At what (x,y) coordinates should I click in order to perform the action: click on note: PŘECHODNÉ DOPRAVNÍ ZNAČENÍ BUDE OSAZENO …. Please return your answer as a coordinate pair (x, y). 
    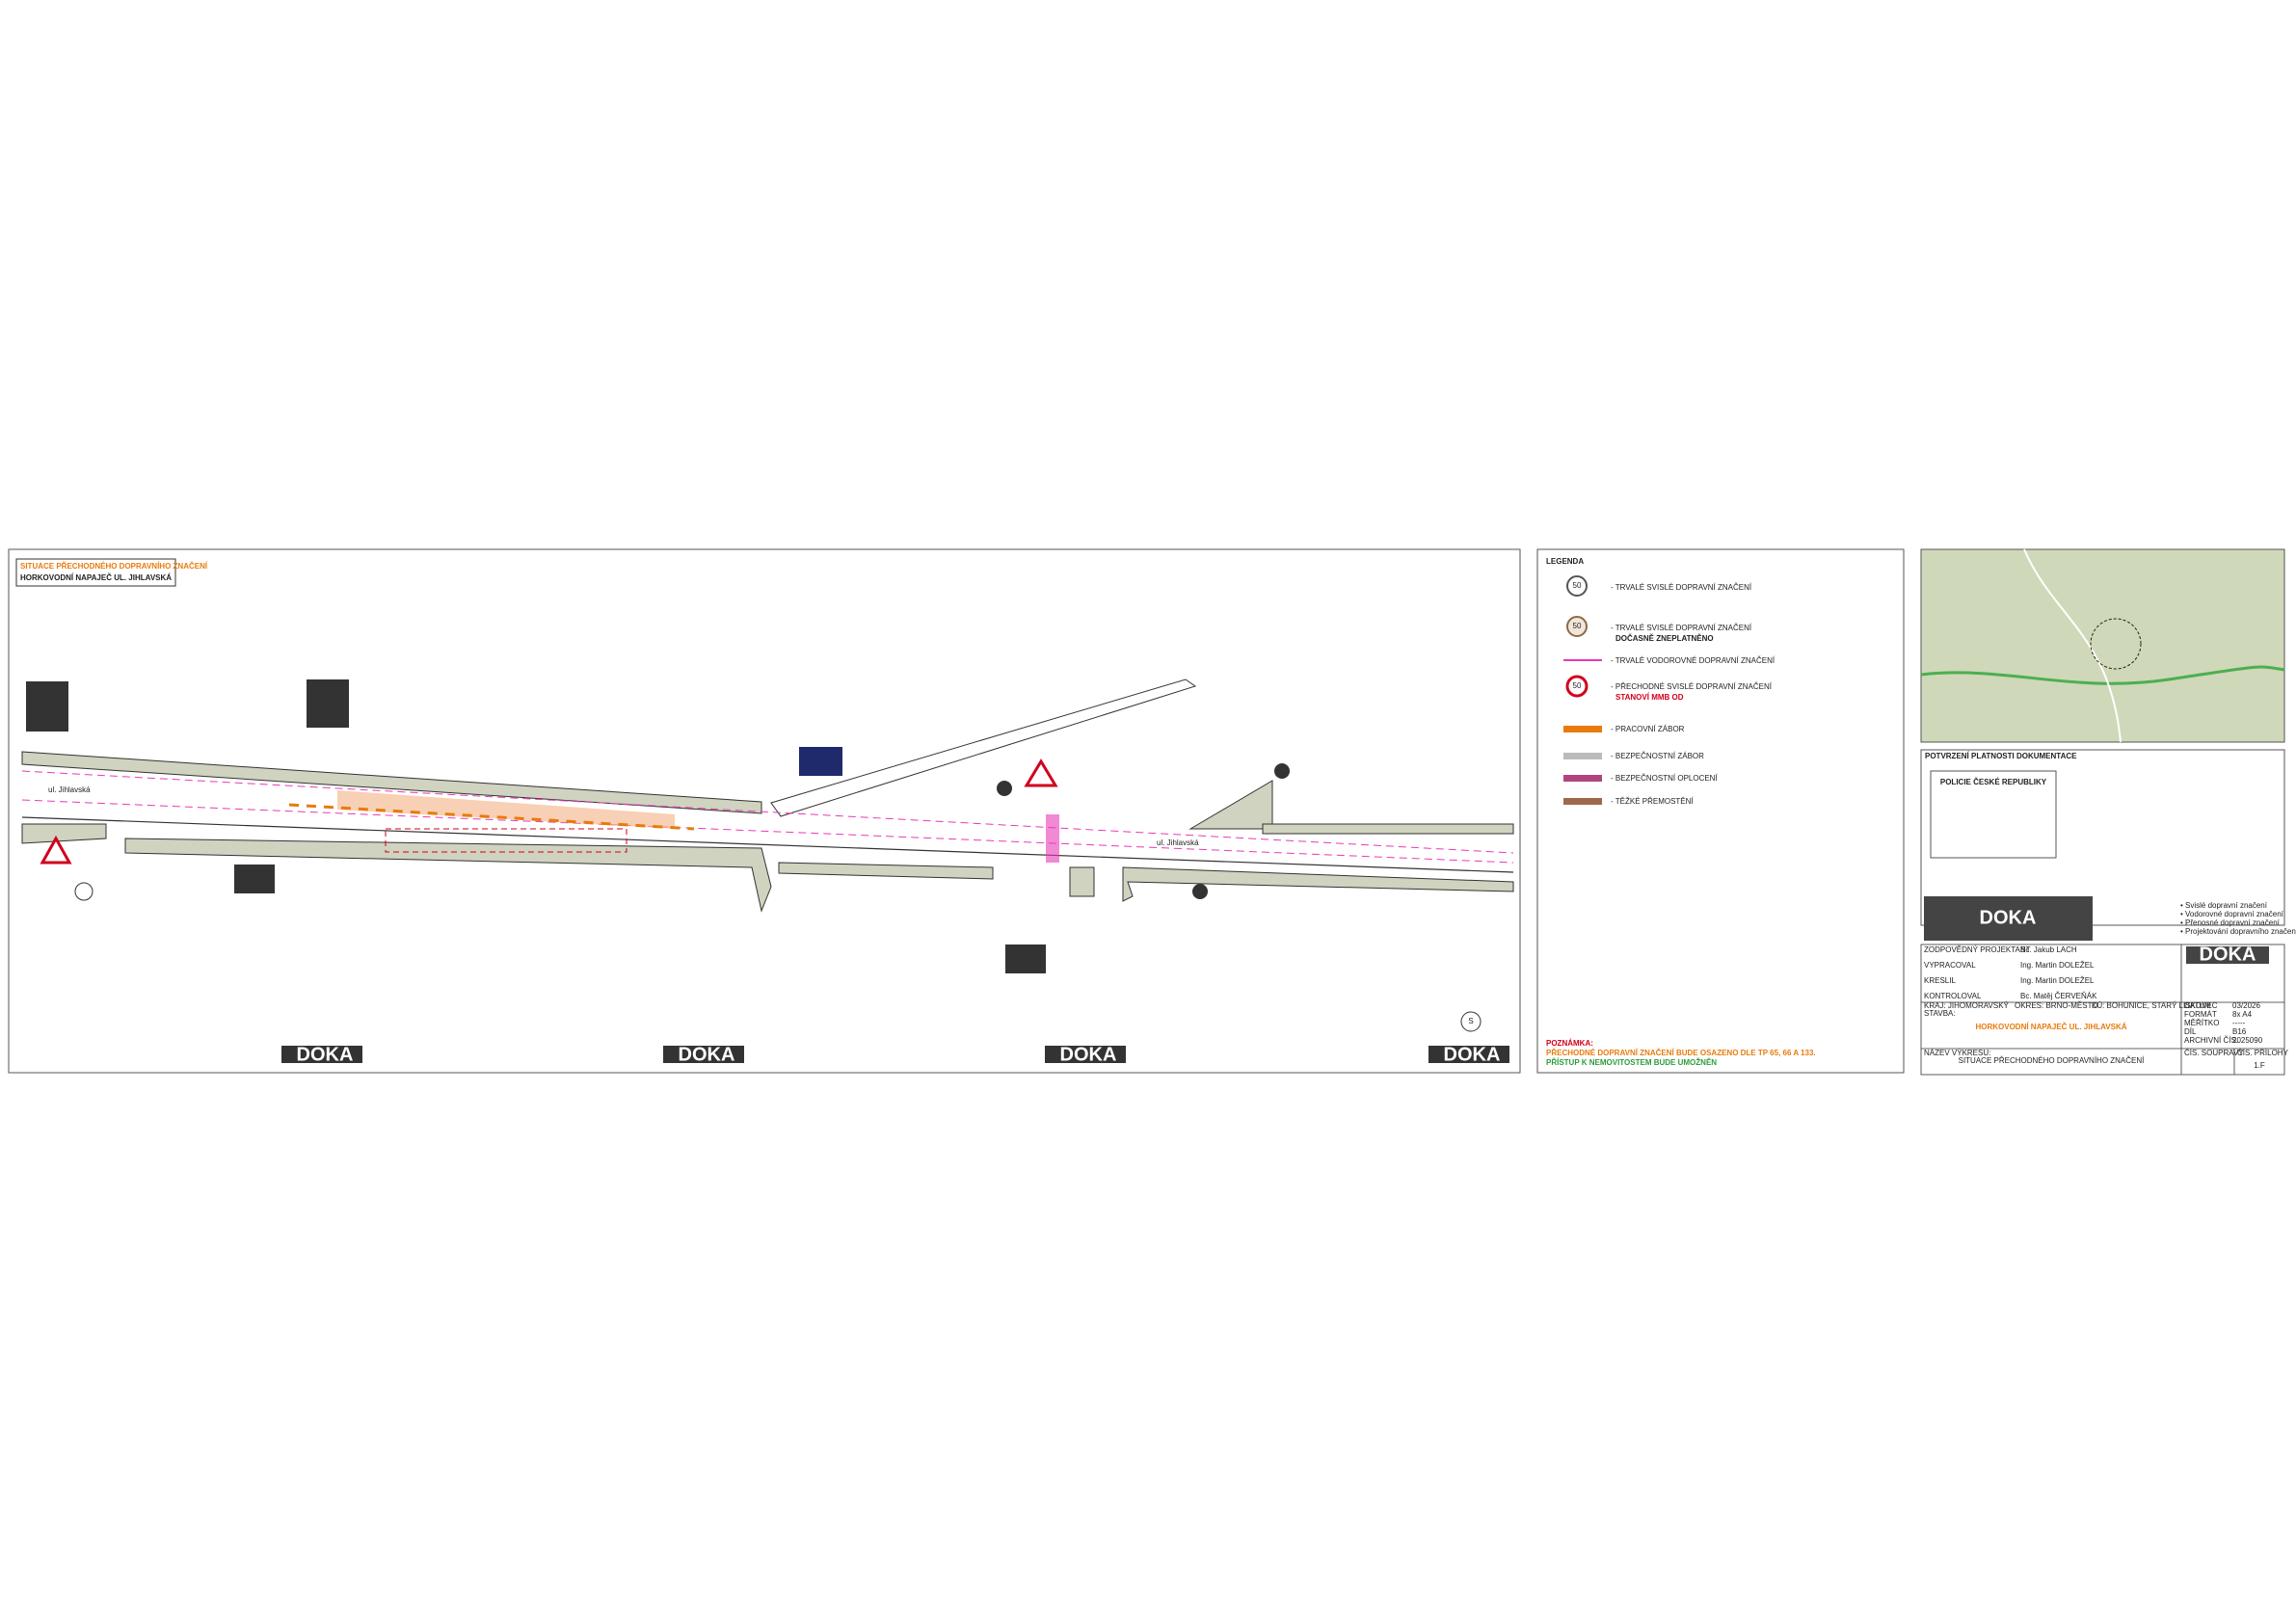
    Looking at the image, I should click on (1681, 1053).